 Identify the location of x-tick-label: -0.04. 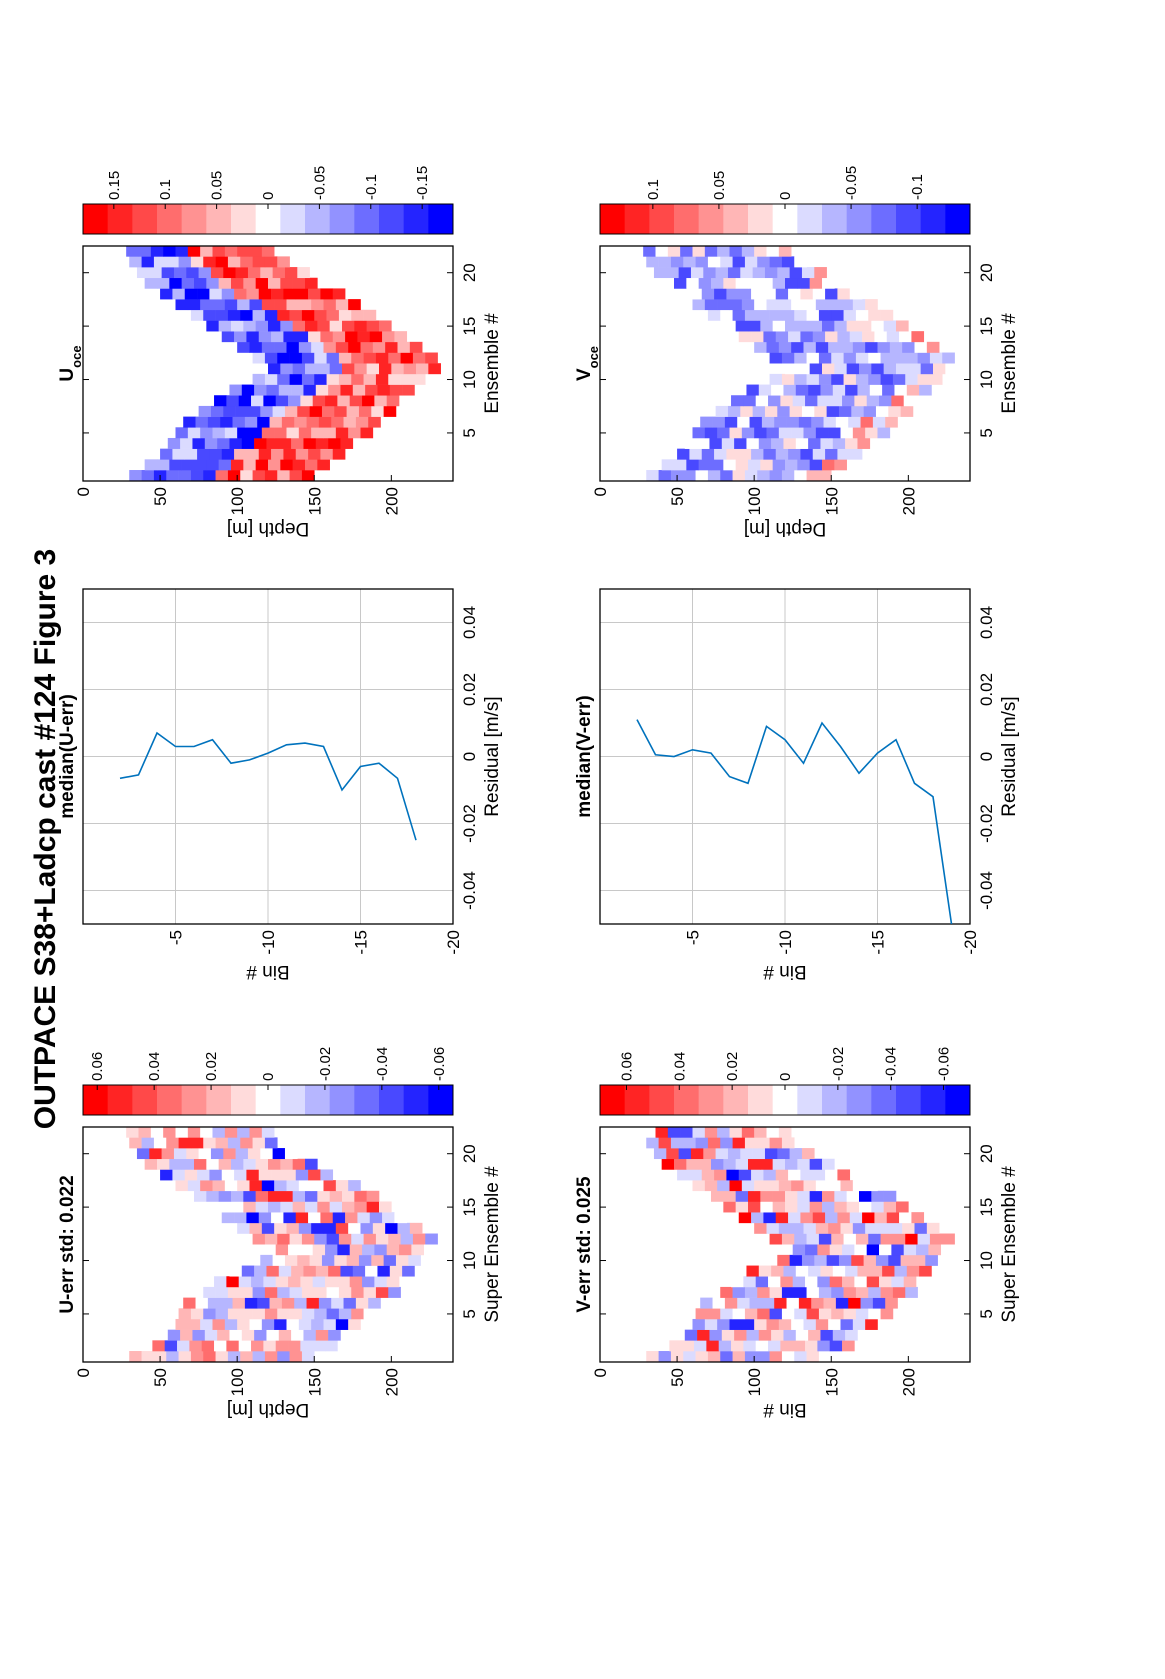
(986, 890).